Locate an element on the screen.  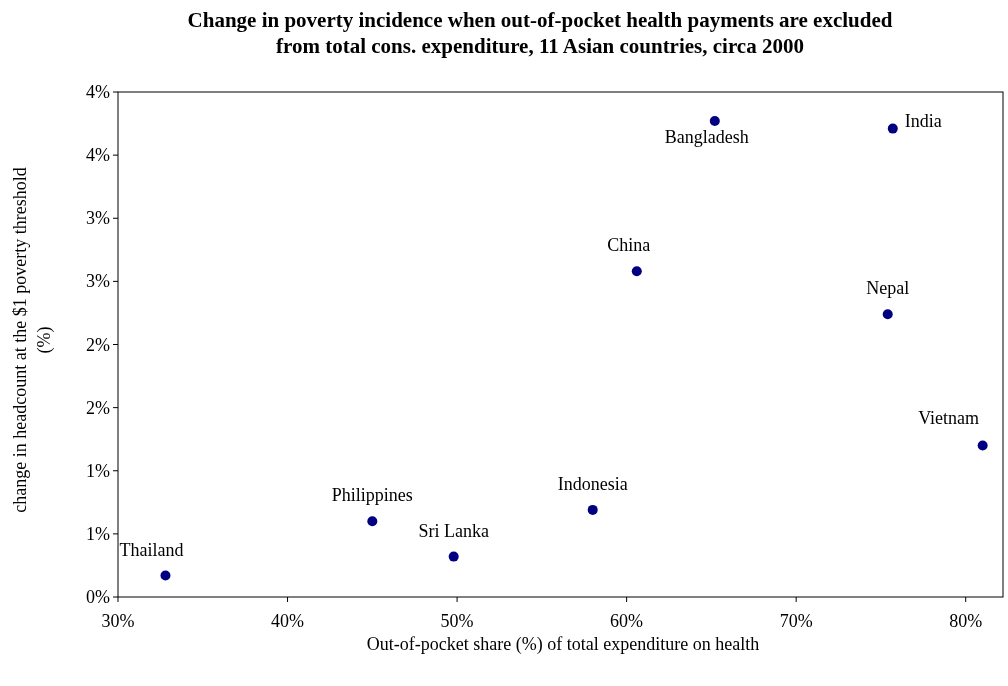
x-tick-label: 60% is located at coordinates (627, 621).